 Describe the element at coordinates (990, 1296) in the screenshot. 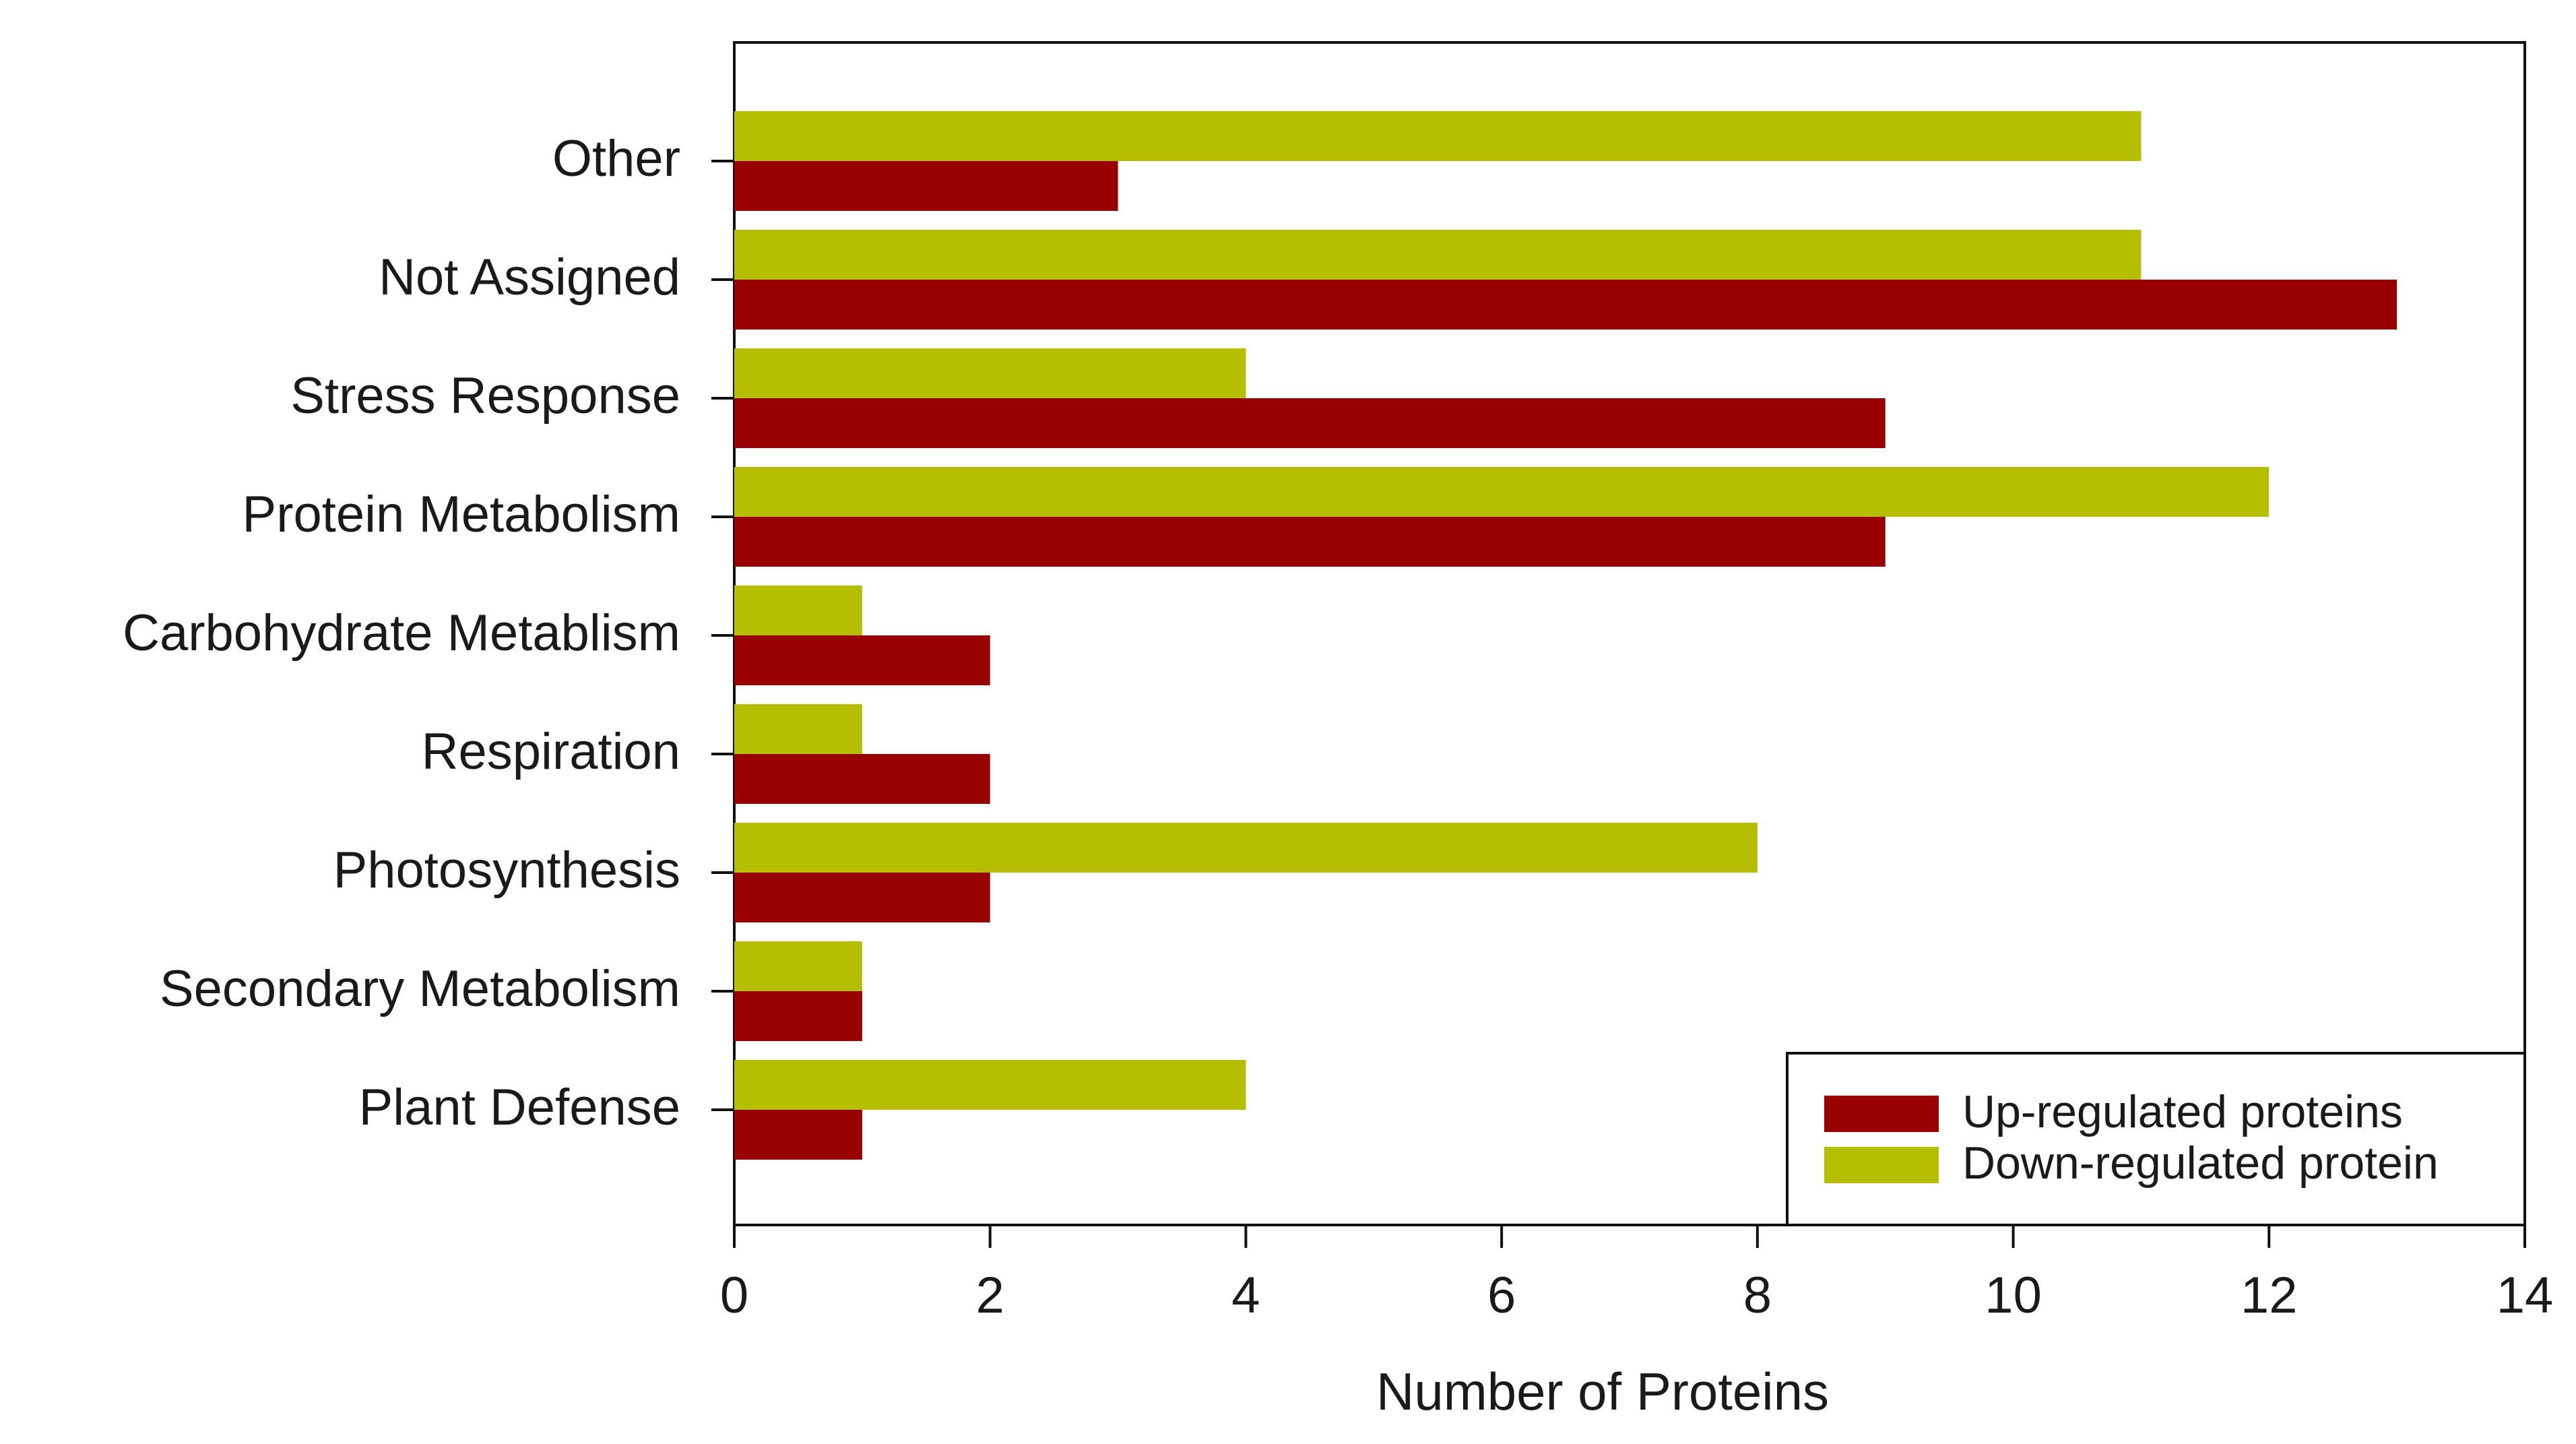

I see `x-tick-label: 2` at that location.